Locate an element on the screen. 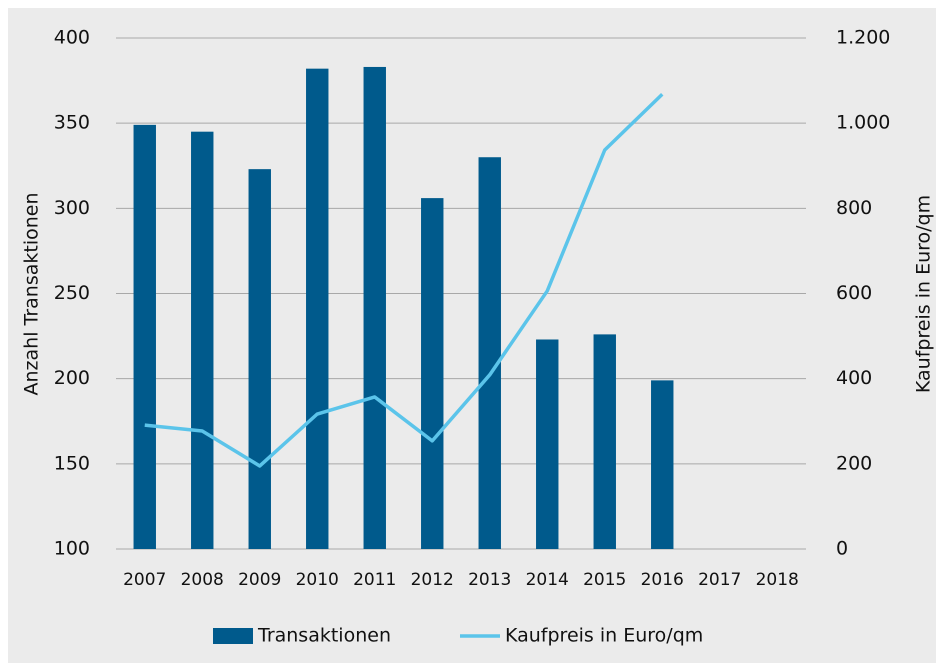  y2-tick-label: 1.000 is located at coordinates (863, 123).